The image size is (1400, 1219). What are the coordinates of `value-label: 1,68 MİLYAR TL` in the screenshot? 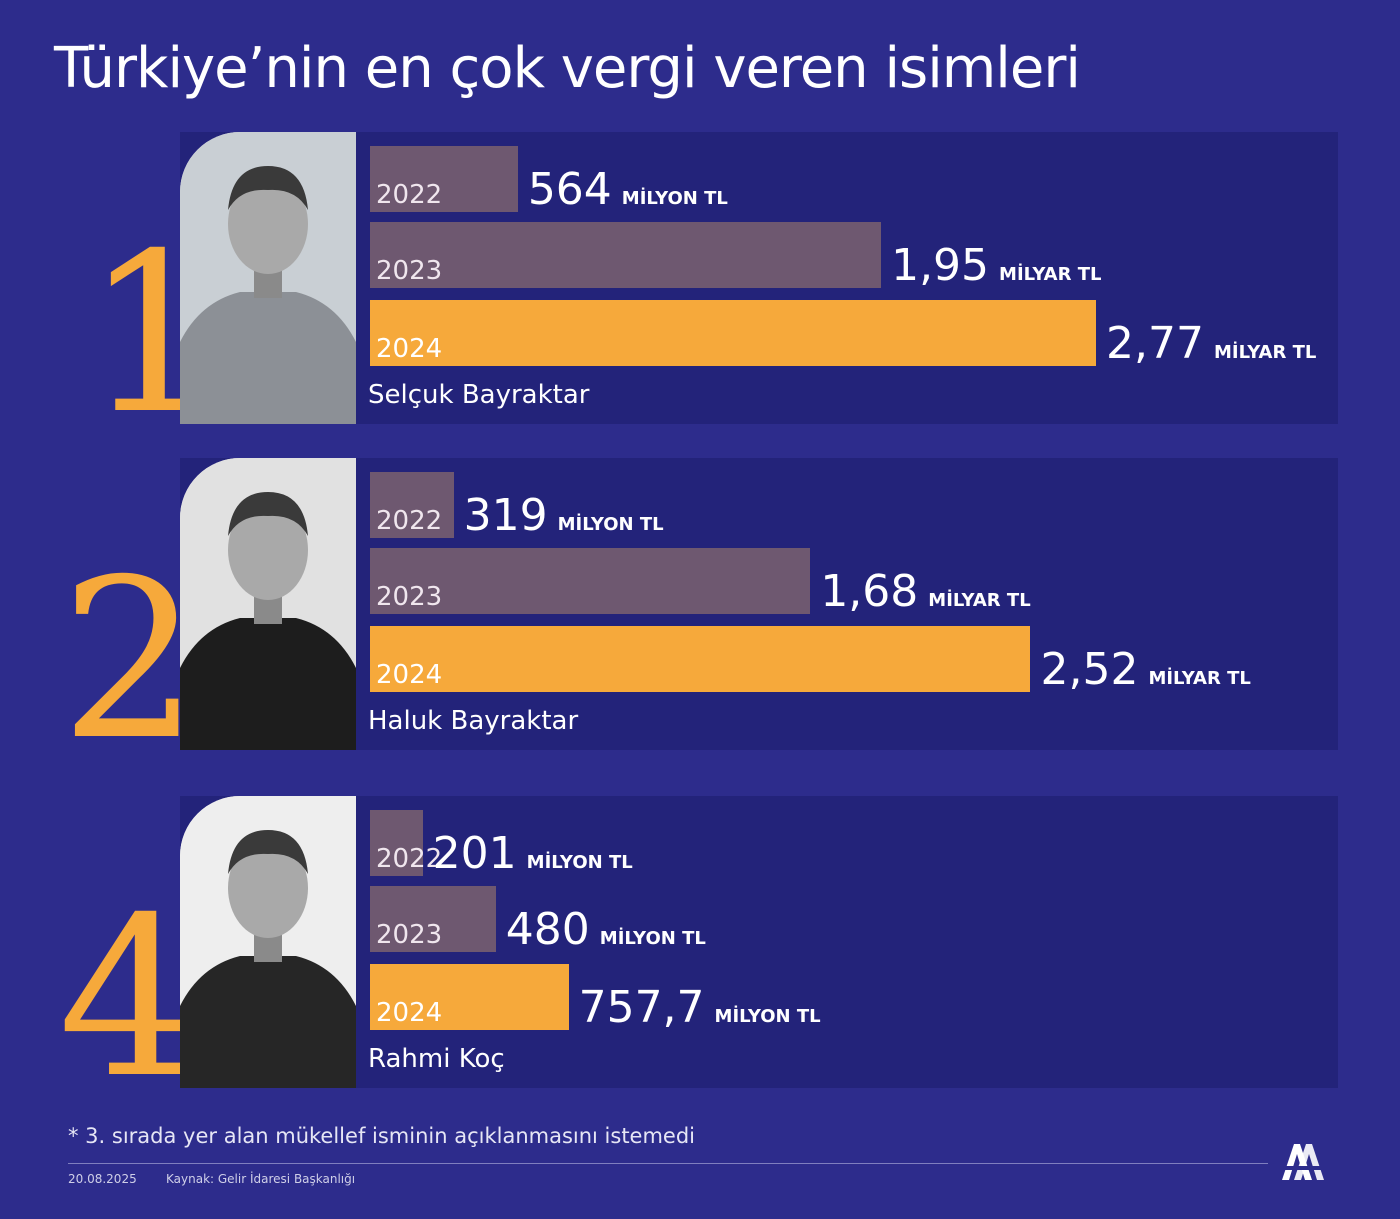 It's located at (925, 659).